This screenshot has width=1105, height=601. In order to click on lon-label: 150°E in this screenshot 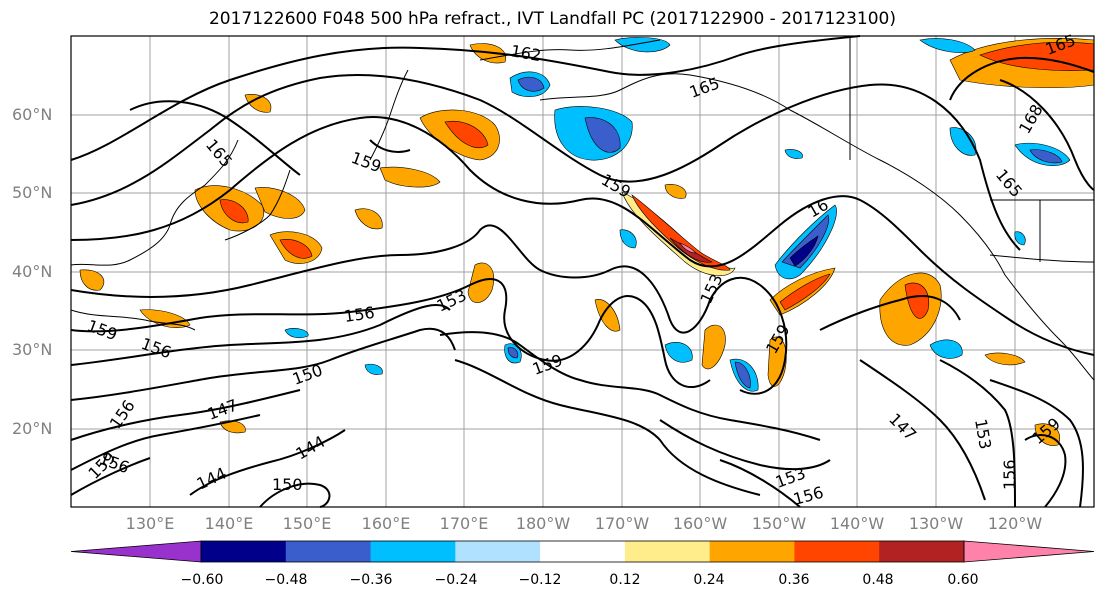, I will do `click(307, 523)`.